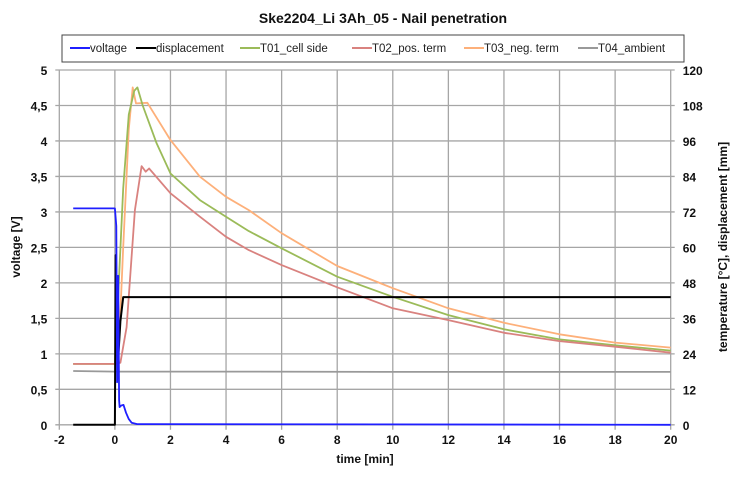 The height and width of the screenshot is (497, 748). Describe the element at coordinates (108, 49) in the screenshot. I see `legend-label: voltage` at that location.